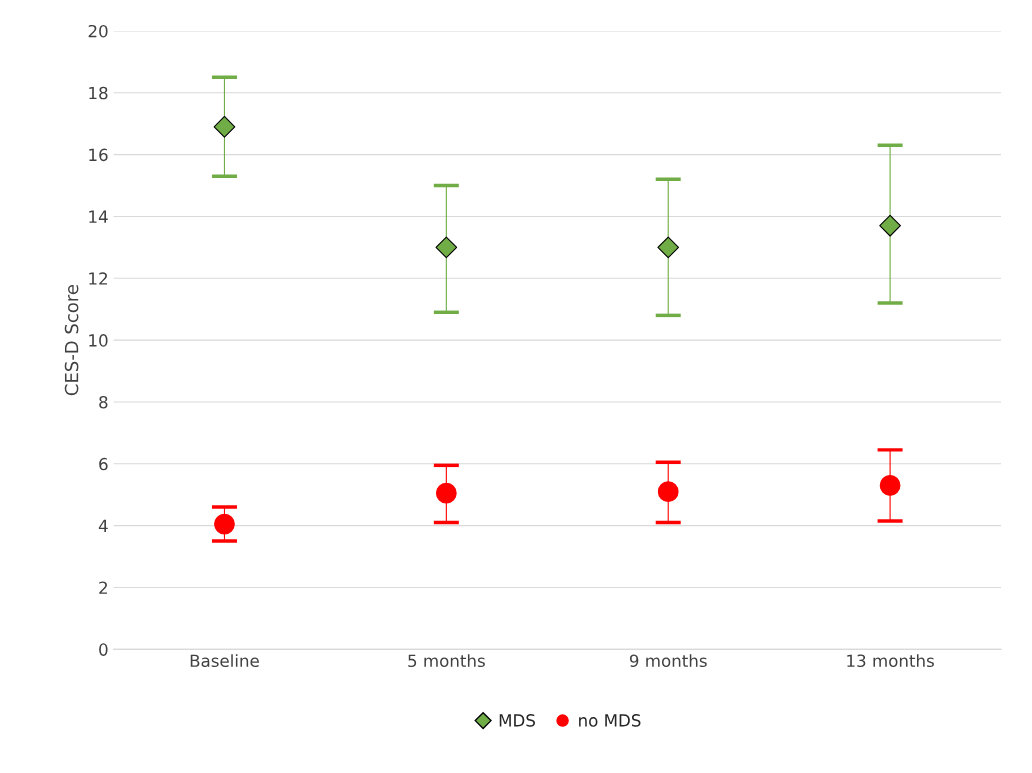 The image size is (1032, 773). Describe the element at coordinates (98, 93) in the screenshot. I see `y-tick-label: 18` at that location.